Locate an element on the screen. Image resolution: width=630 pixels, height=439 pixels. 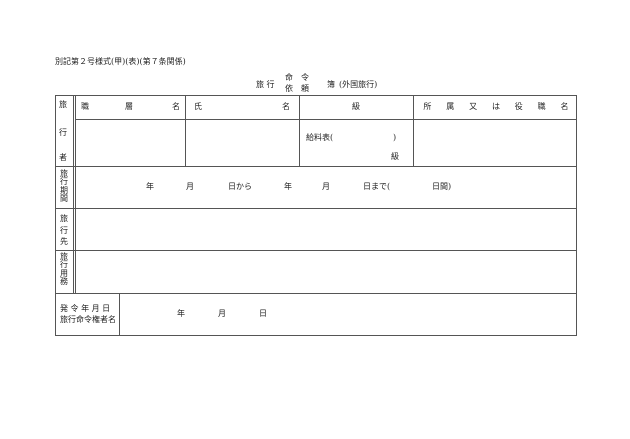
issue-month: 月 is located at coordinates (222, 313).